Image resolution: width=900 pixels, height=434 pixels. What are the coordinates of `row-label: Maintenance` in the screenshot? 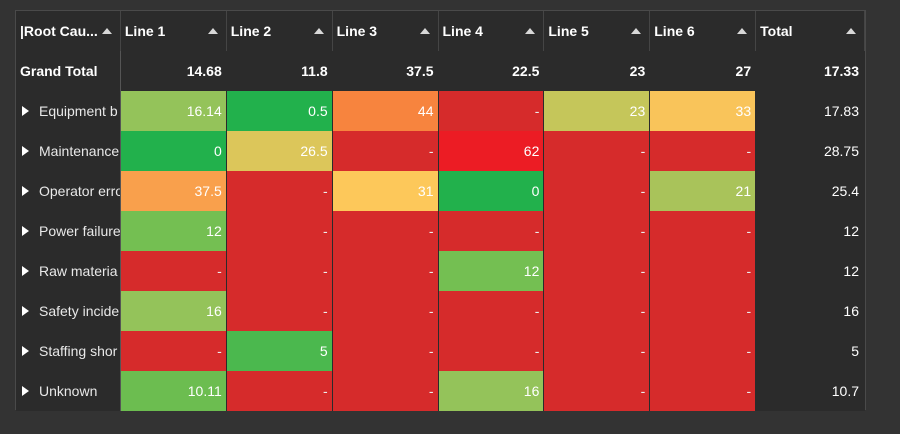 It's located at (79, 151).